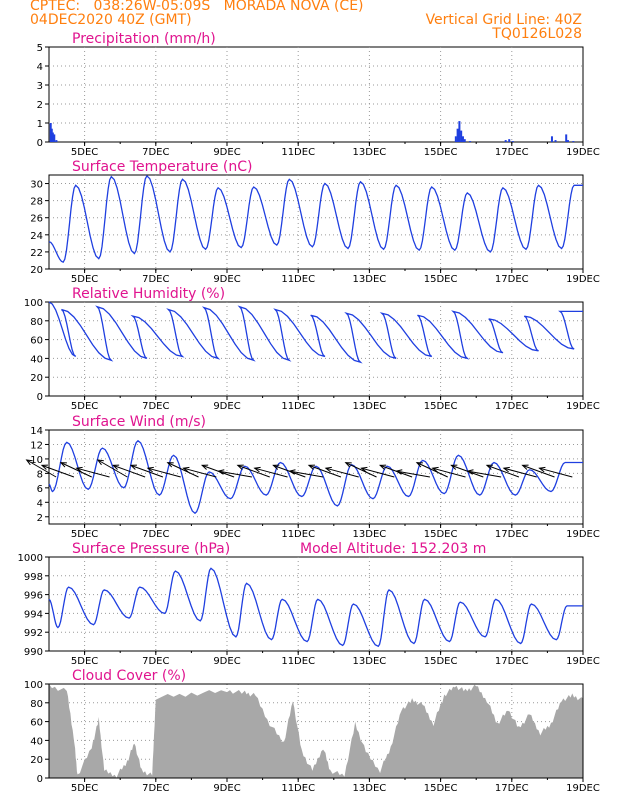  I want to click on header-model: TQ0126L028, so click(537, 34).